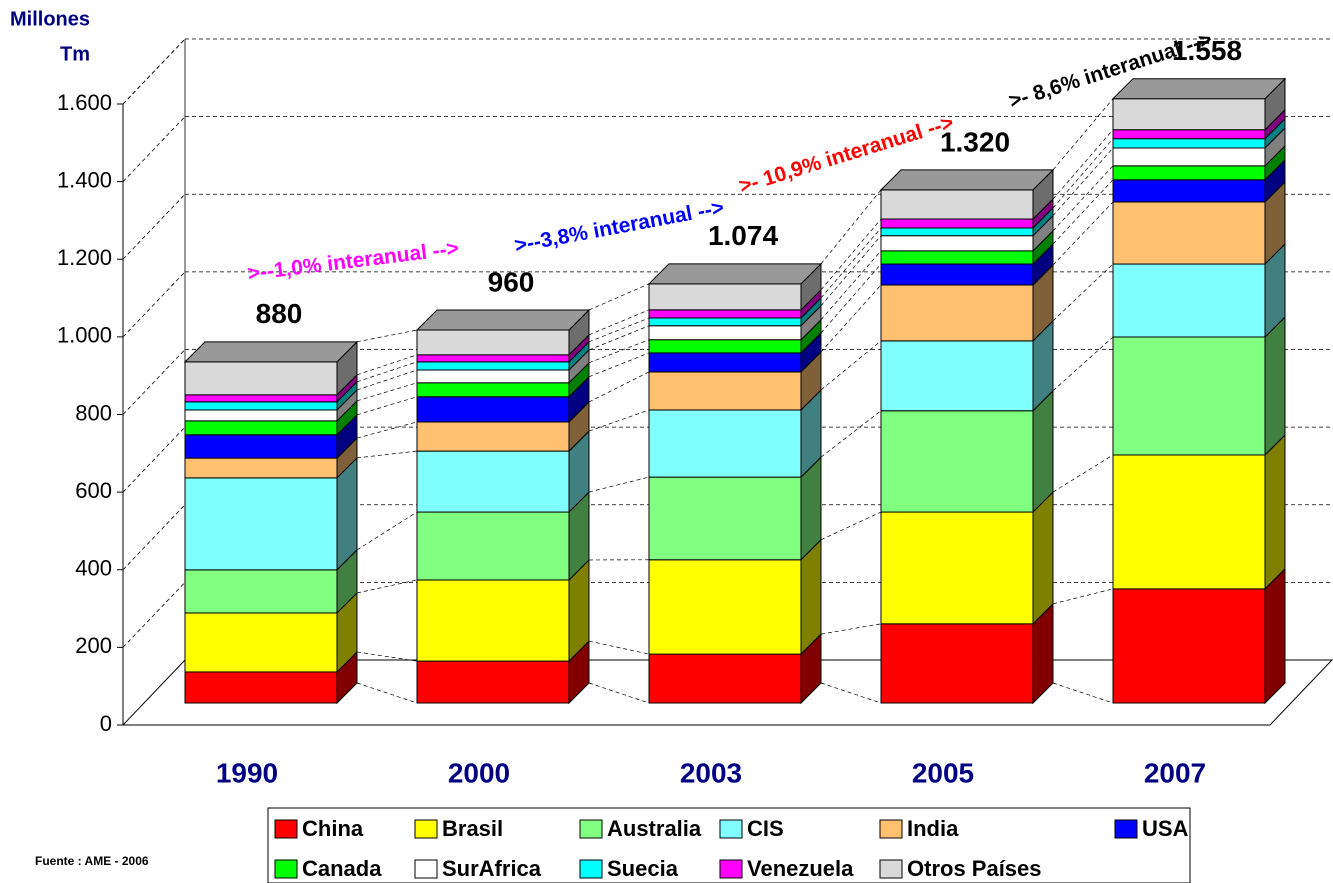  What do you see at coordinates (711, 772) in the screenshot?
I see `x-tick-label: 2003` at bounding box center [711, 772].